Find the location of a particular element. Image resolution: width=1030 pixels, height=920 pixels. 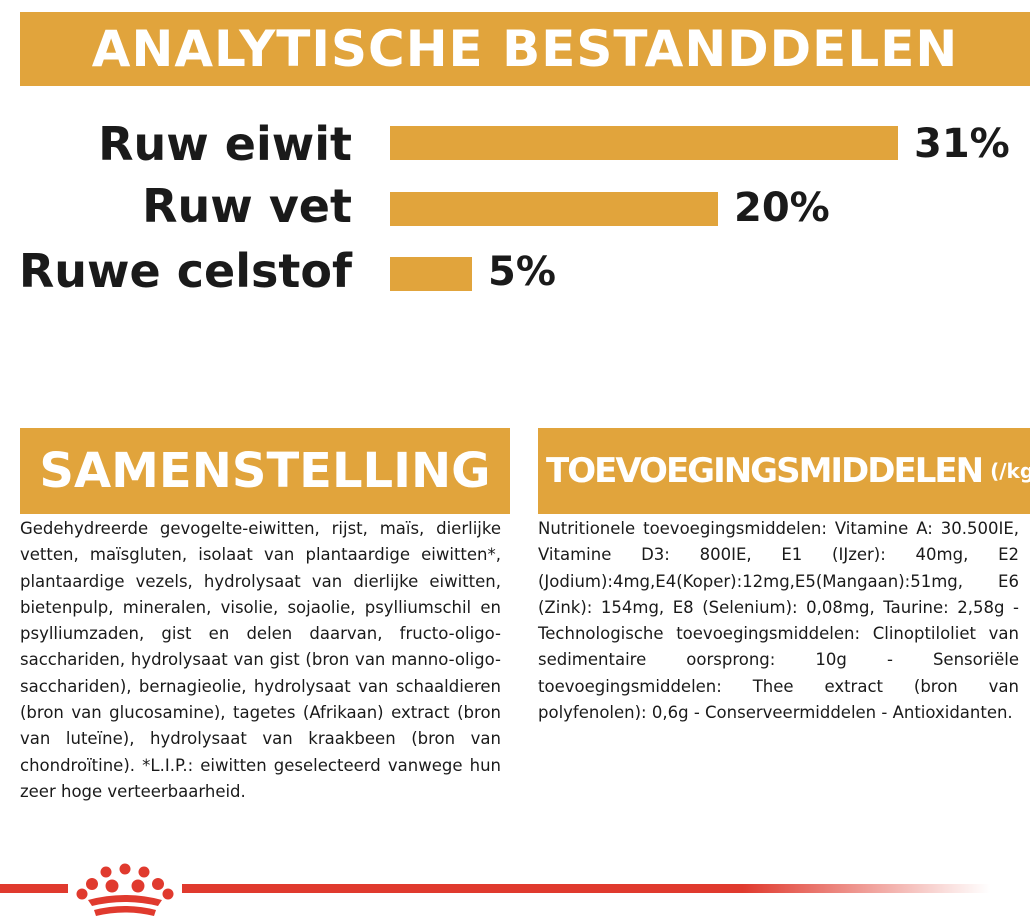

bar-value-protein: 31% is located at coordinates (962, 144).